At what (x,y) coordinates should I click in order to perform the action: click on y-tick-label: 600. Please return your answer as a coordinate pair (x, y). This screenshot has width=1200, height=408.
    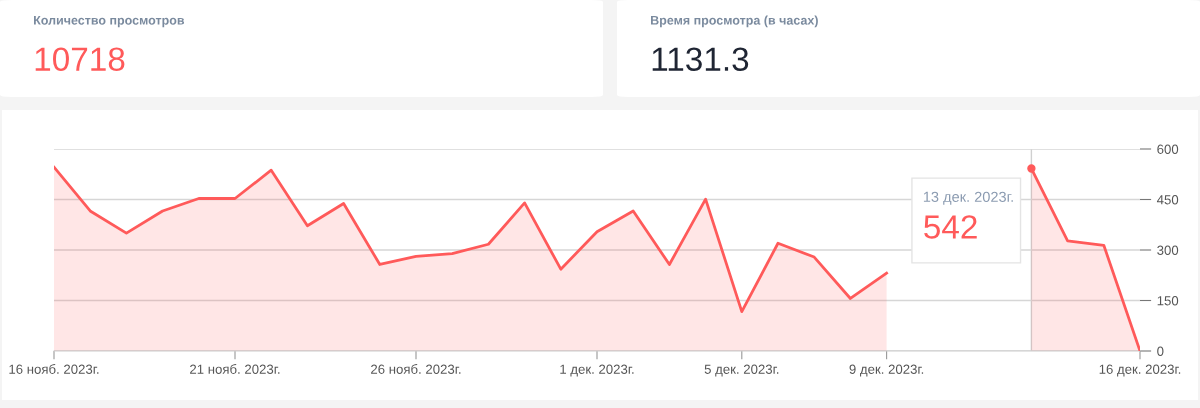
    Looking at the image, I should click on (1168, 149).